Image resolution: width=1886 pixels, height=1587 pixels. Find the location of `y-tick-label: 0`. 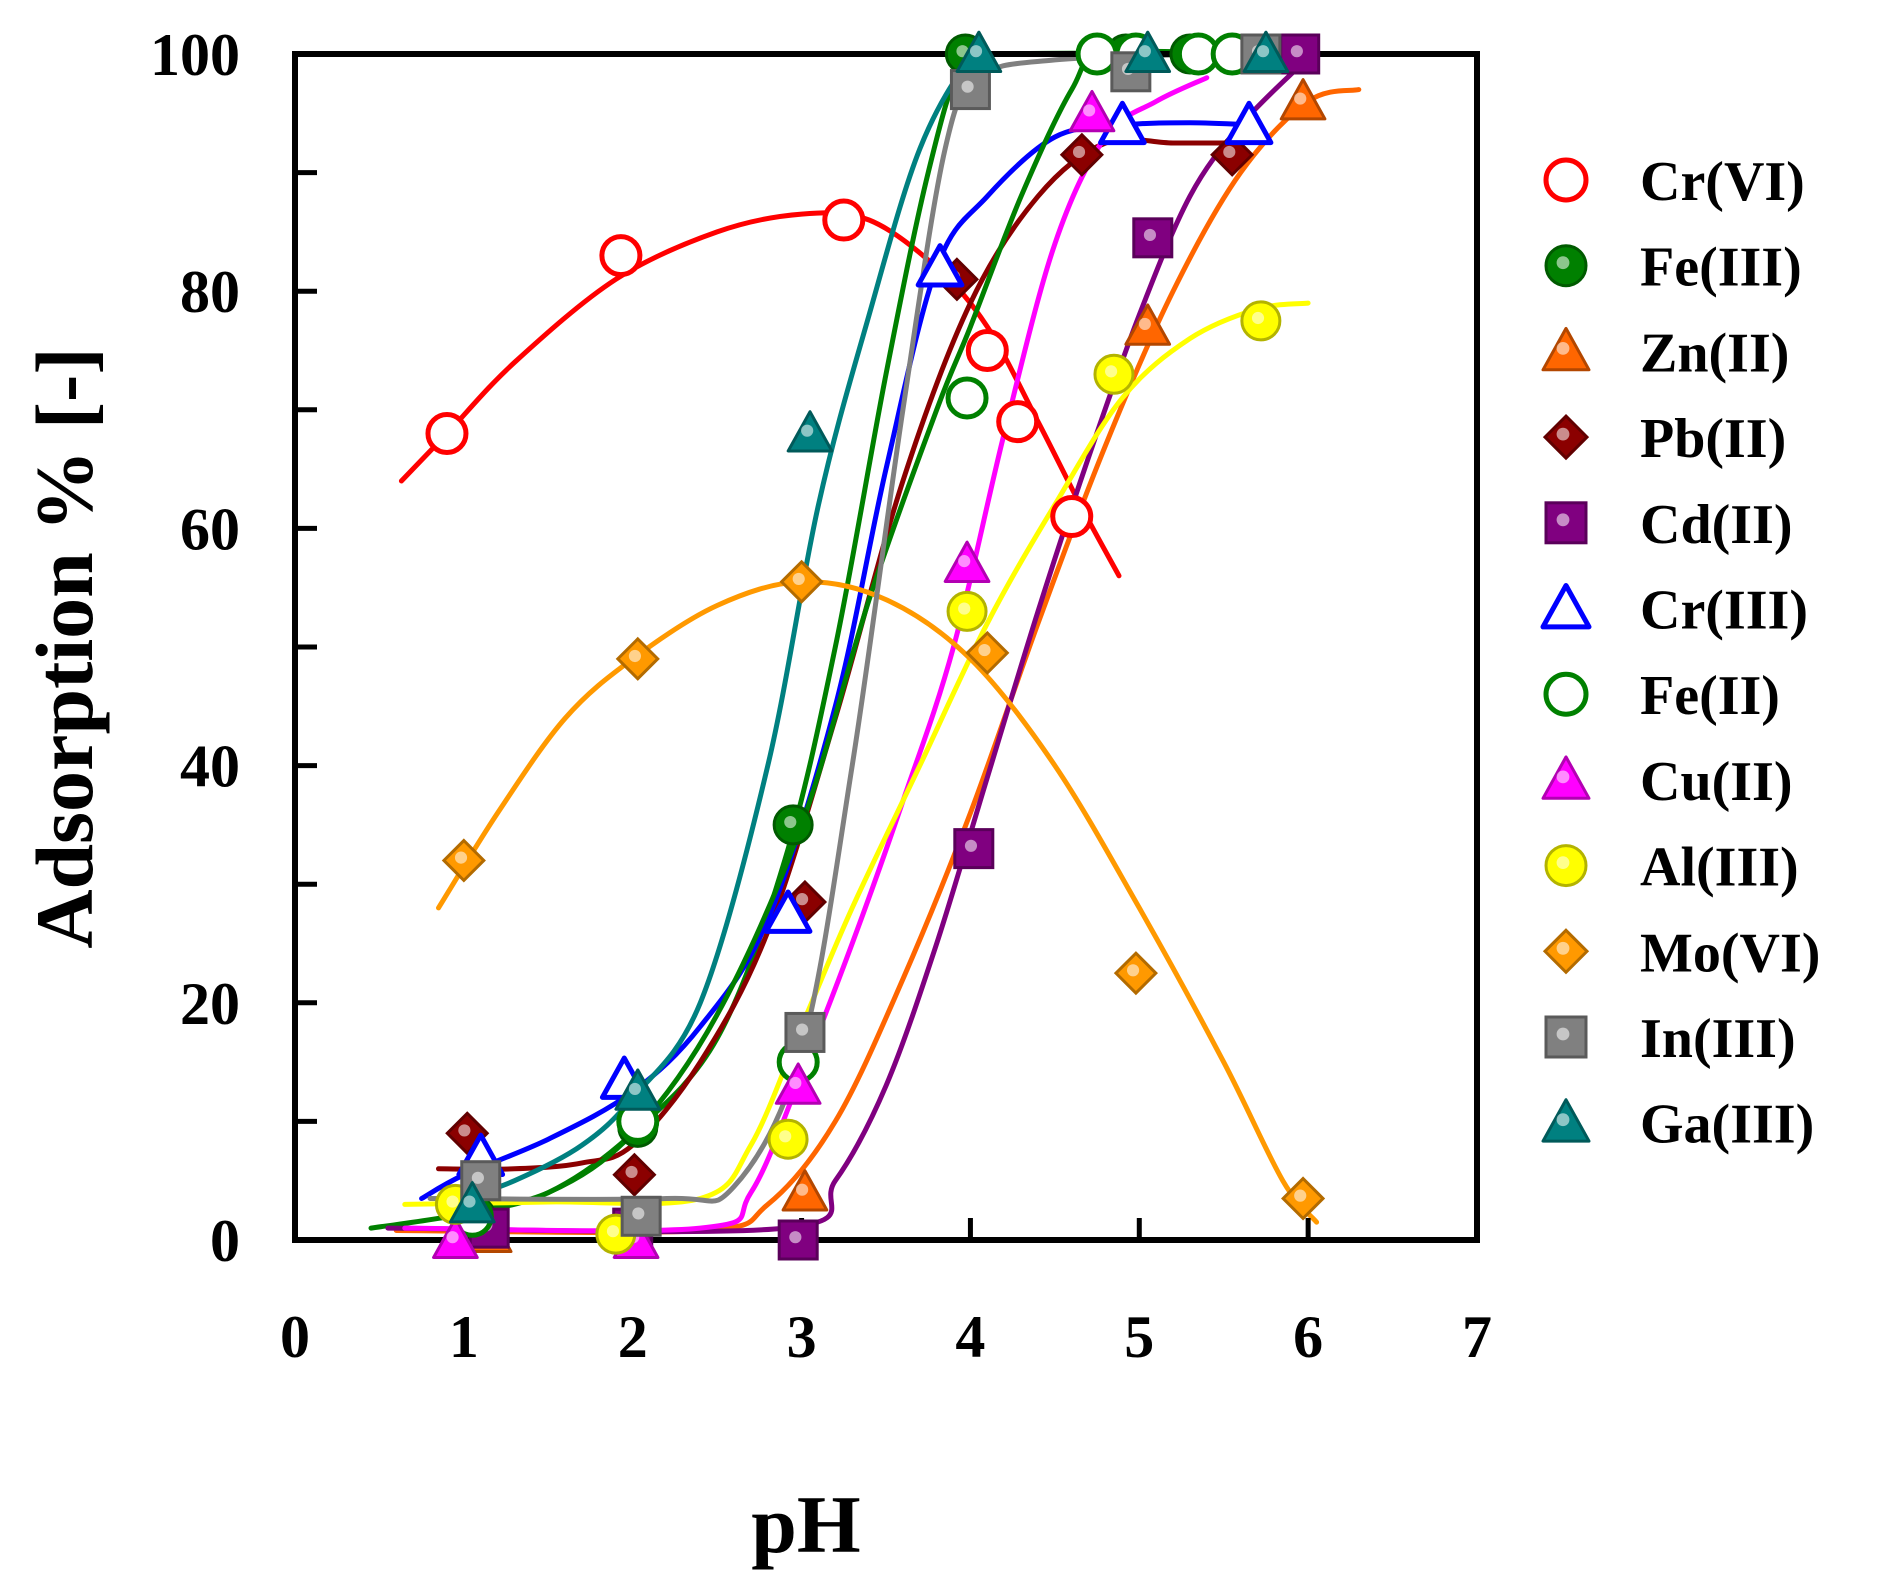

y-tick-label: 0 is located at coordinates (225, 1241).